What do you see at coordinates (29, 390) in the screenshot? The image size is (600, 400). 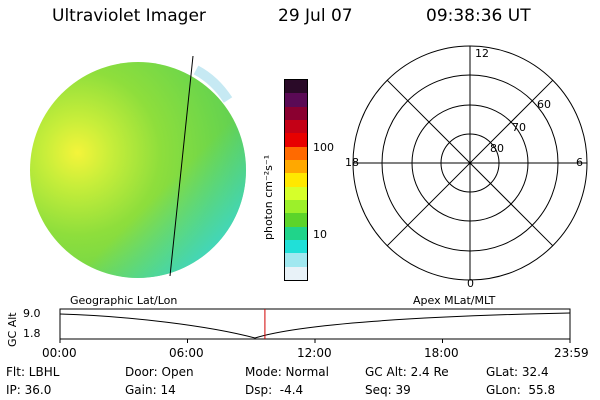 I see `status-ip: IP: 36.0` at bounding box center [29, 390].